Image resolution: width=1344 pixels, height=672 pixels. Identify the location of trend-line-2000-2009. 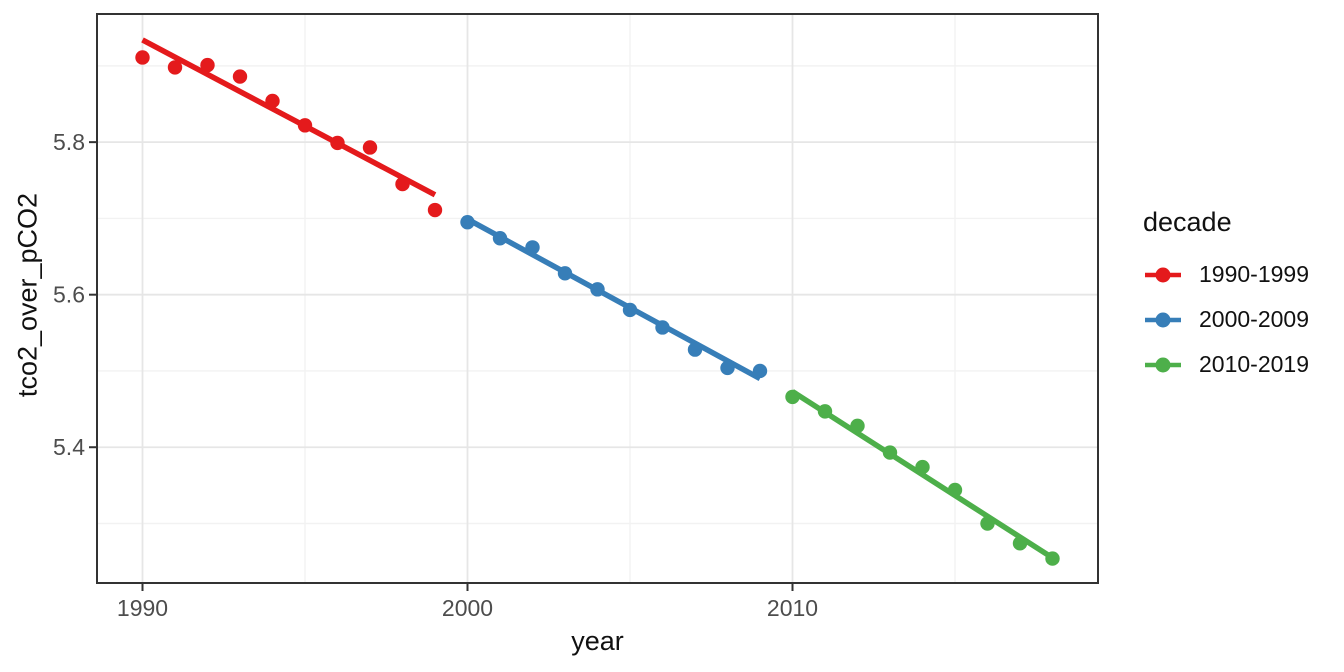
(614, 299).